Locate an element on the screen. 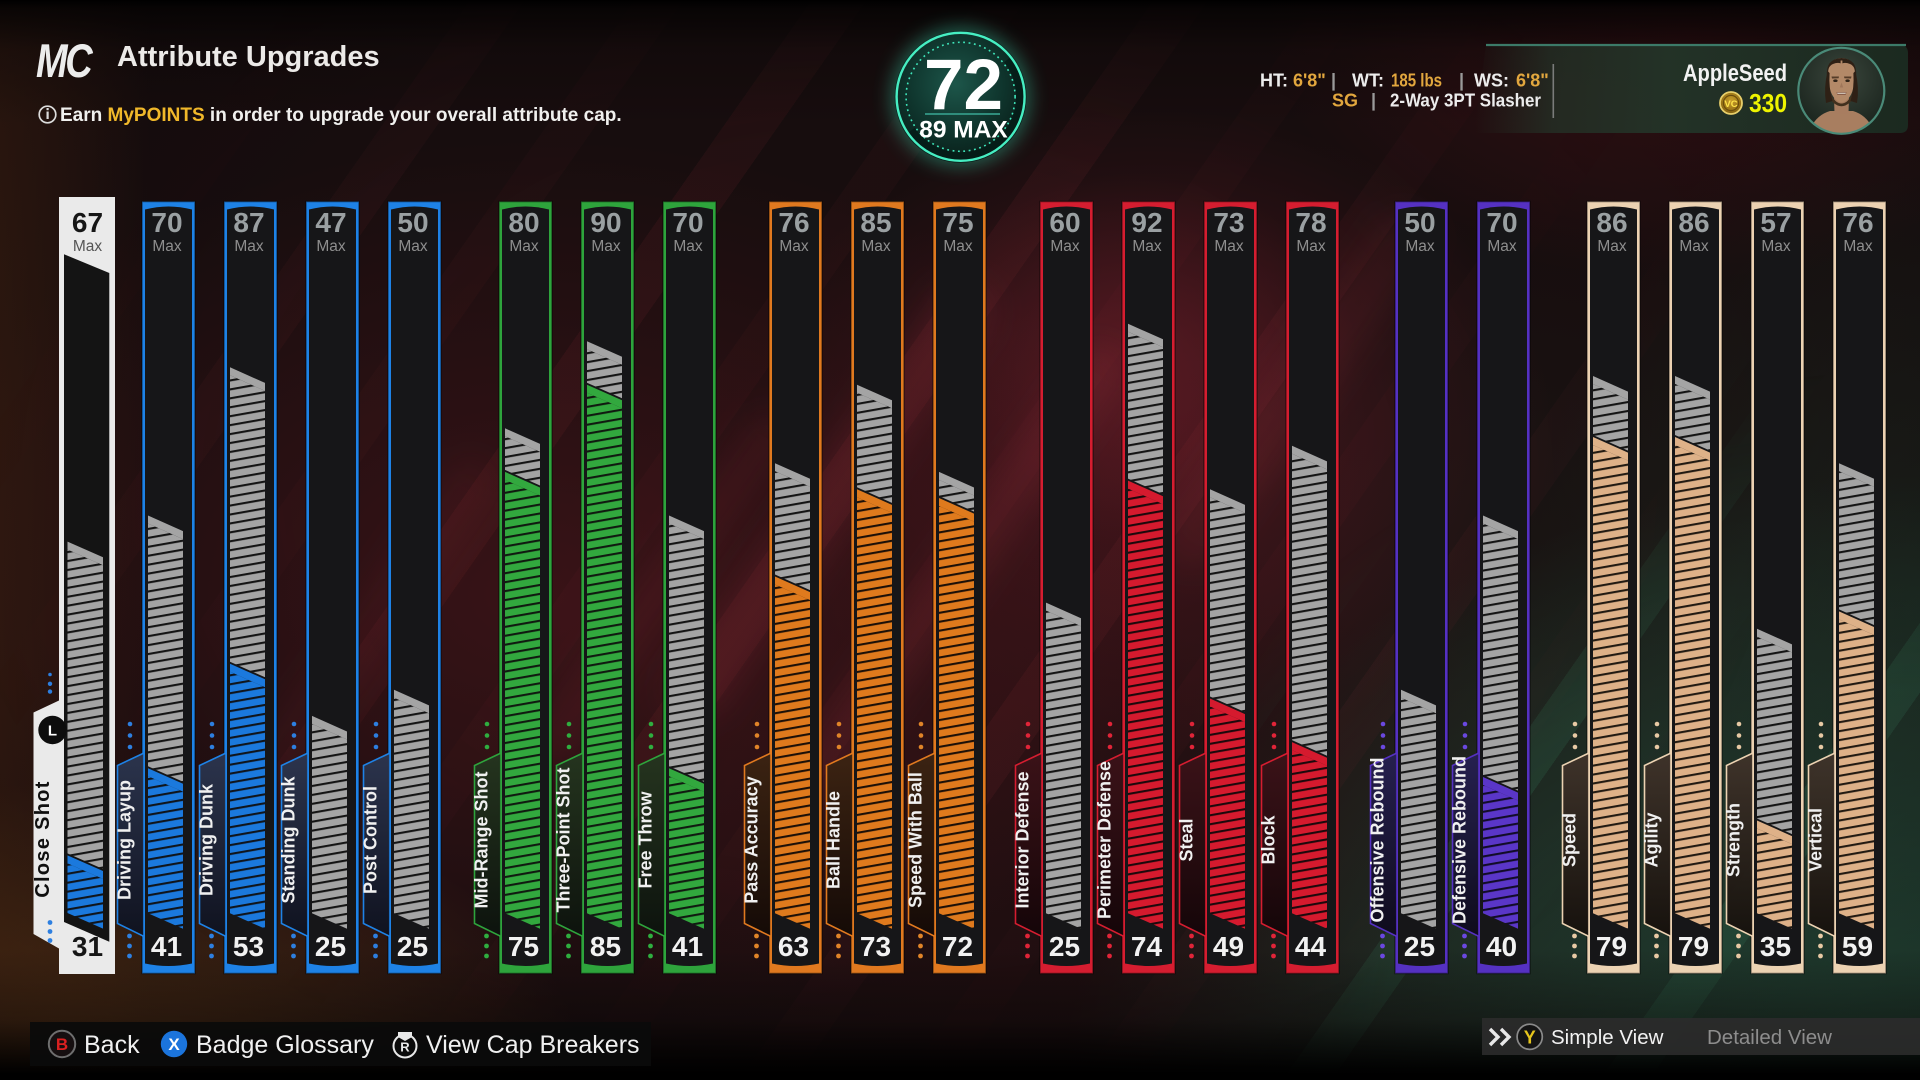 The width and height of the screenshot is (1920, 1080). svg-text: 92 is located at coordinates (1146, 222).